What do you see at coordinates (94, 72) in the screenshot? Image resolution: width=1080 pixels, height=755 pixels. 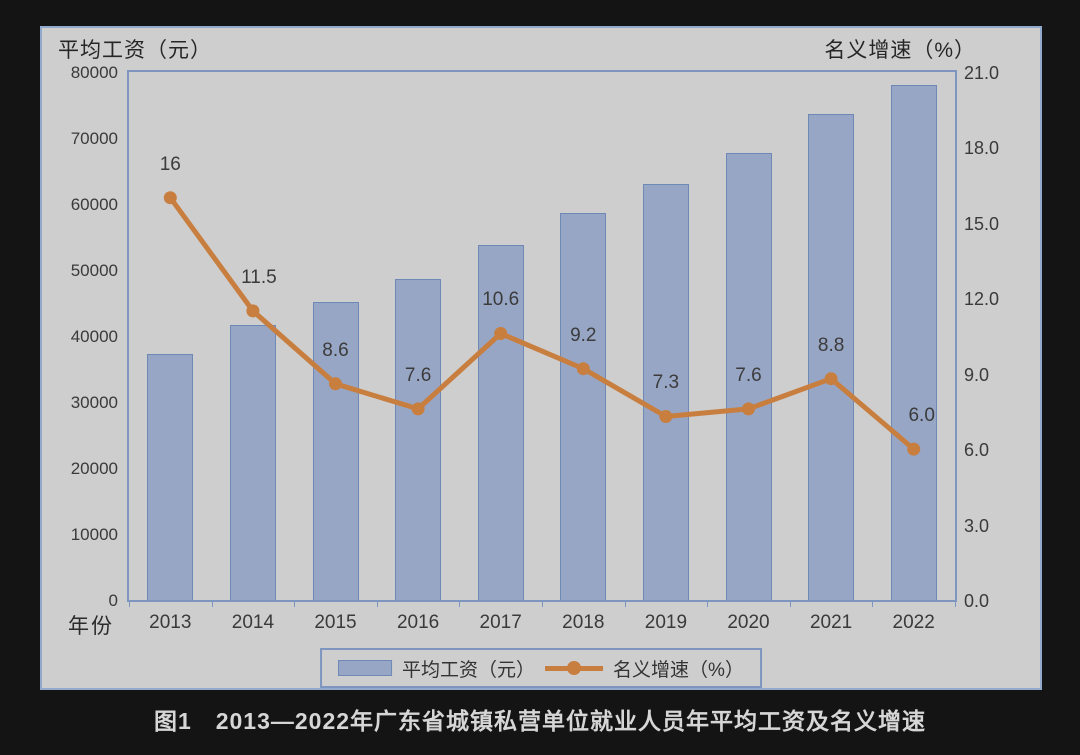 I see `y-left-tick-label: 80000` at bounding box center [94, 72].